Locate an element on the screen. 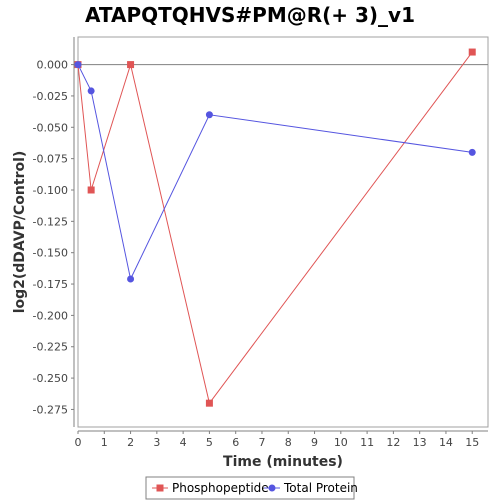 Image resolution: width=500 pixels, height=504 pixels. y-tick-label: -0.100 is located at coordinates (50, 190).